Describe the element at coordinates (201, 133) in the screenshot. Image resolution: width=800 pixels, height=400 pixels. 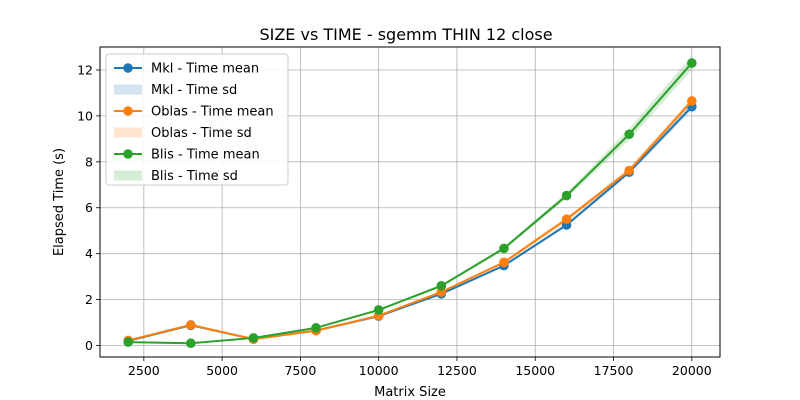
I see `oblas-legend-sd-label: Oblas - Time sd` at that location.